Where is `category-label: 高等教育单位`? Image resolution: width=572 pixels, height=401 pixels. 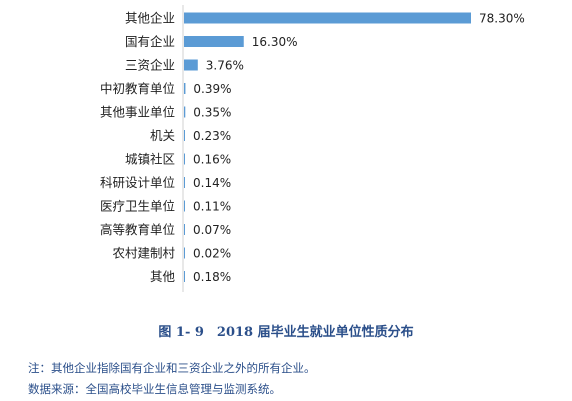
category-label: 高等教育单位 is located at coordinates (137, 229).